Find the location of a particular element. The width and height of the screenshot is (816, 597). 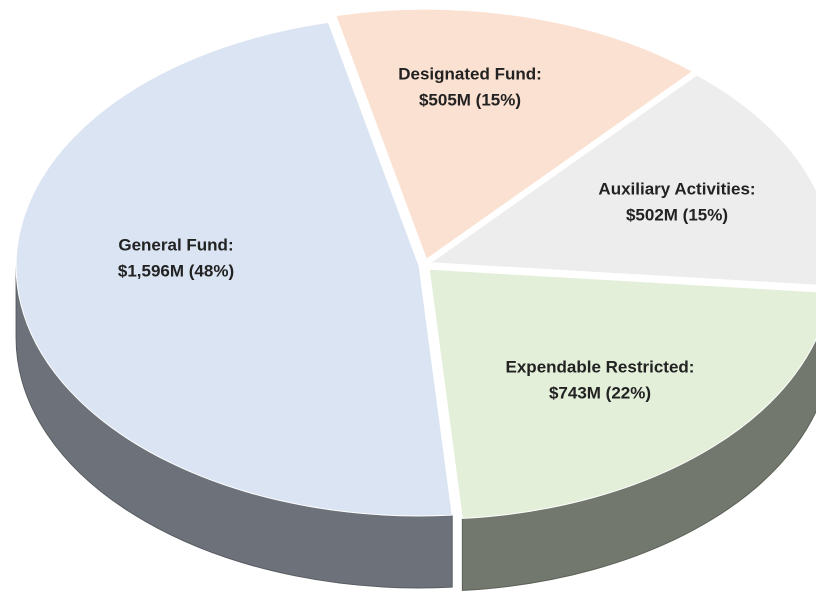

slice-label: Auxiliary Activities: is located at coordinates (676, 188).